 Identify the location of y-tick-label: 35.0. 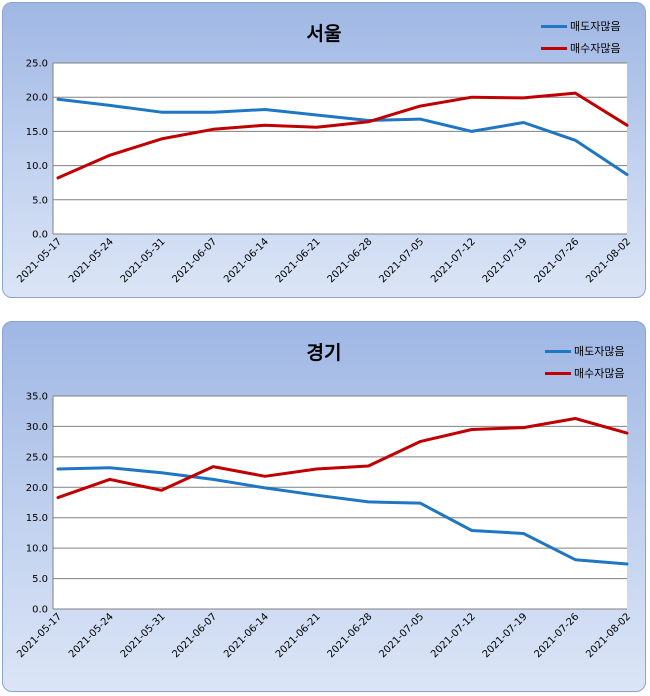
(37, 397).